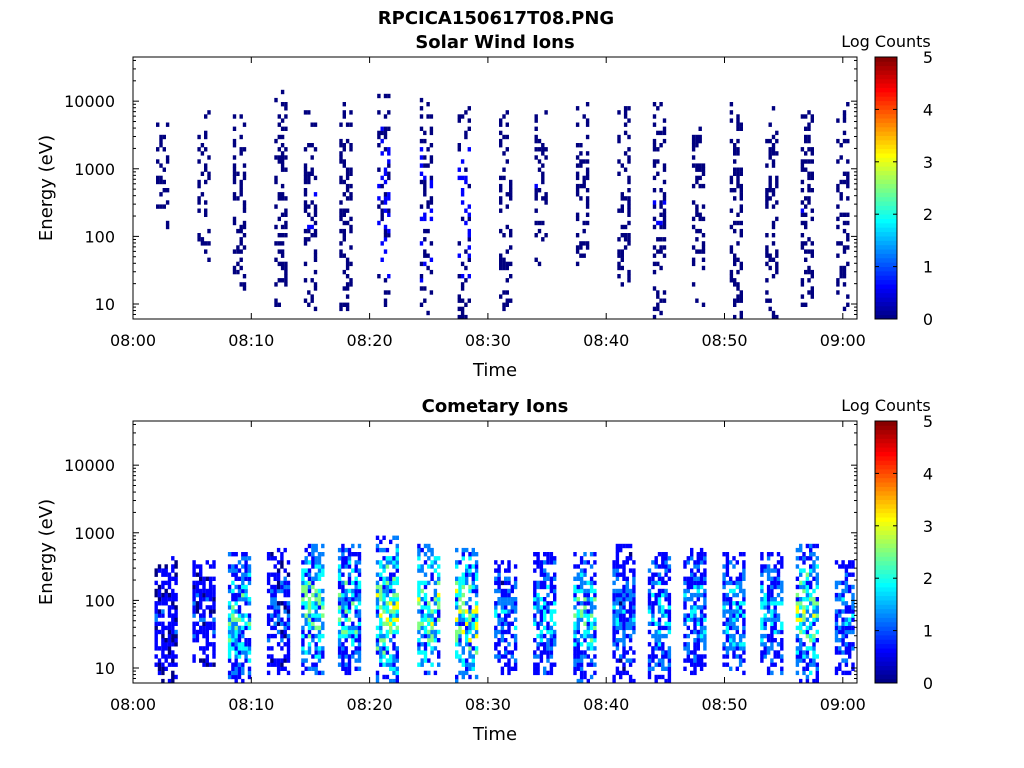  Describe the element at coordinates (494, 42) in the screenshot. I see `panel-title: Solar Wind Ions` at that location.